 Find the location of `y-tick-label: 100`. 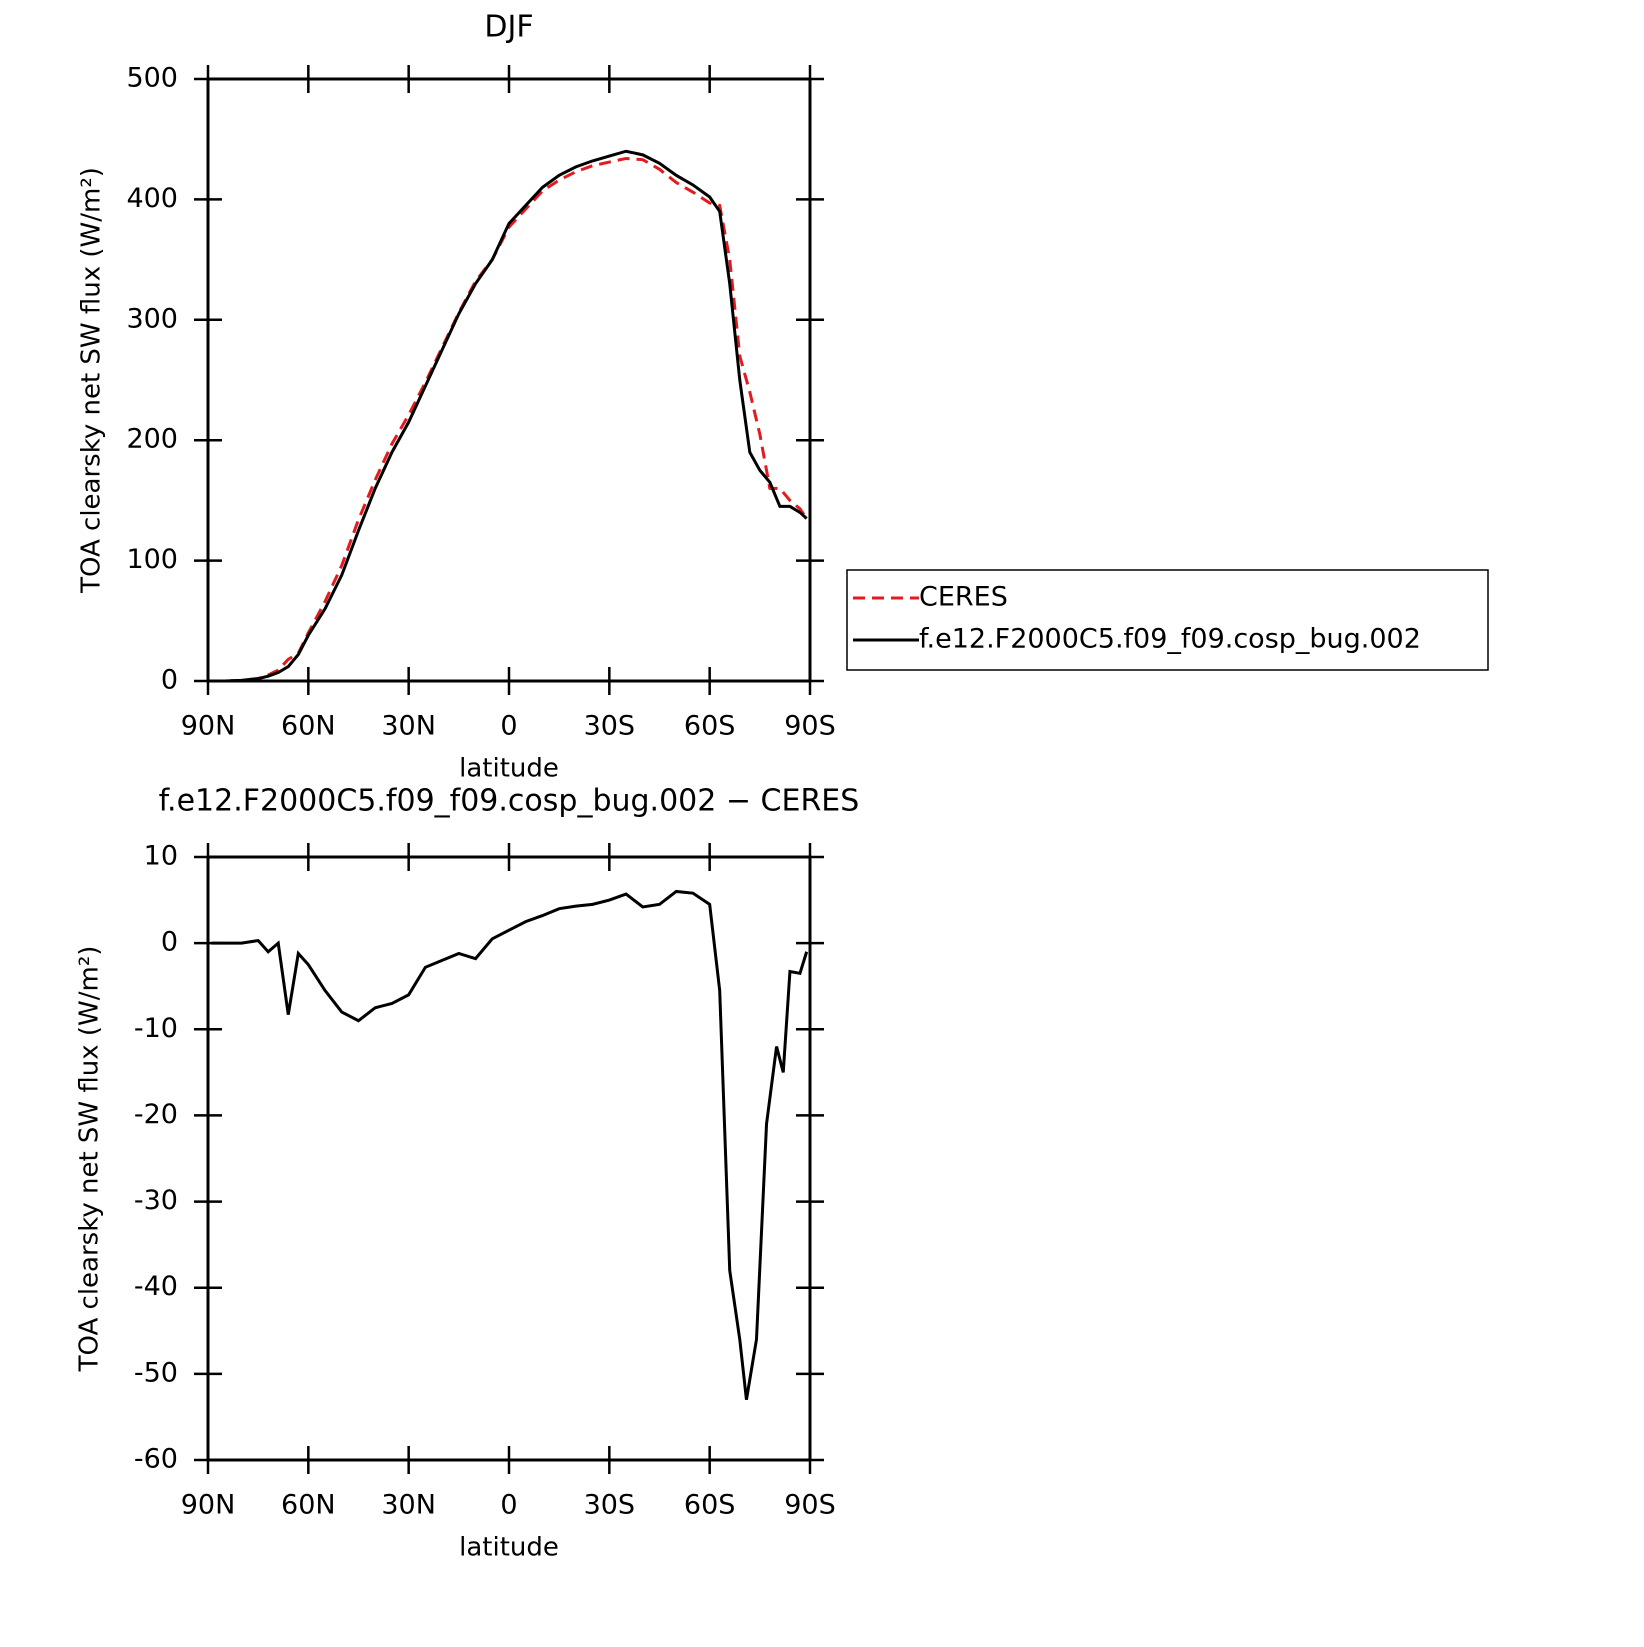

y-tick-label: 100 is located at coordinates (152, 559).